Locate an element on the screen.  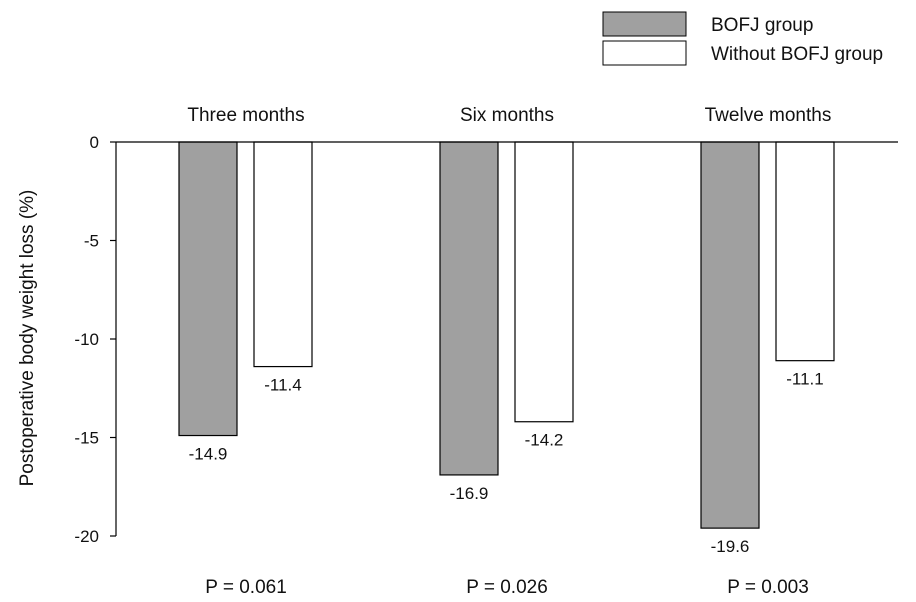
category-label-six-months: Six months is located at coordinates (507, 115).